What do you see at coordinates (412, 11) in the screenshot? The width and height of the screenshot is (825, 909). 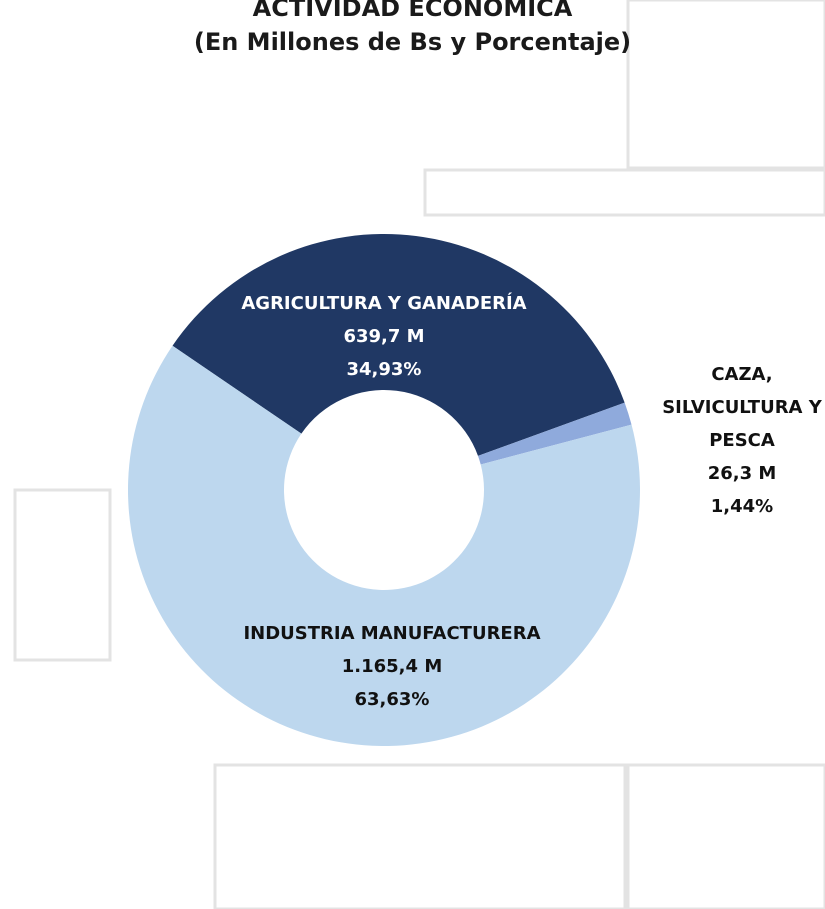 I see `chart-title: ACTIVIDAD ECONÓMICA` at bounding box center [412, 11].